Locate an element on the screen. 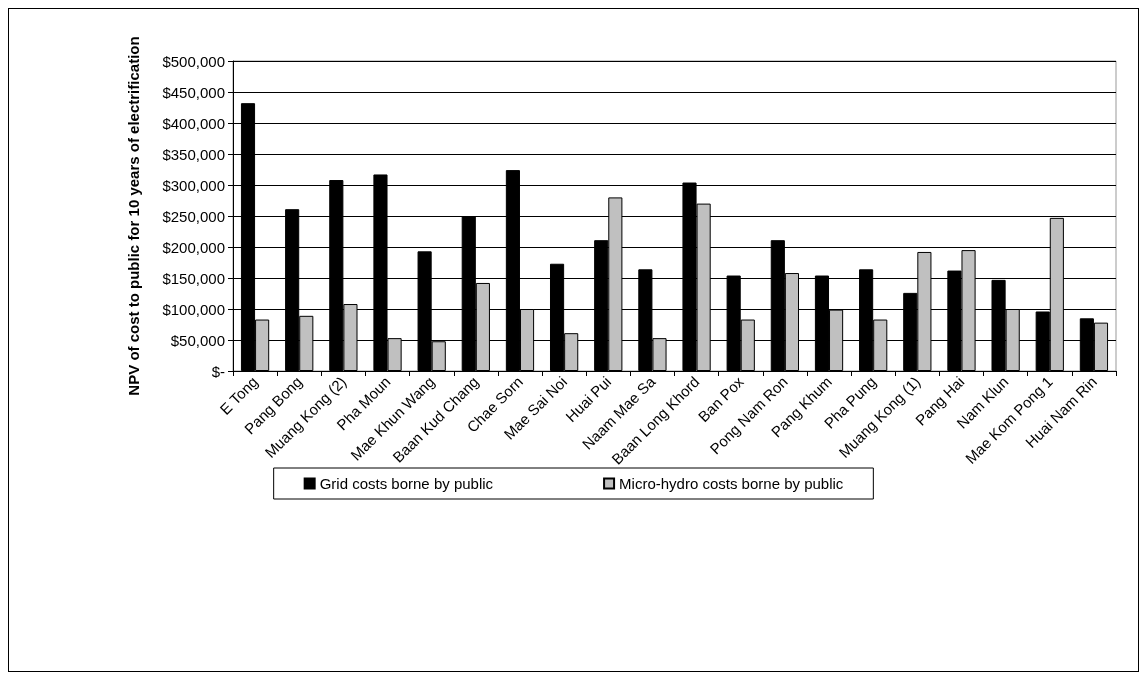  y-tick-label: $50,000 is located at coordinates (197, 340).